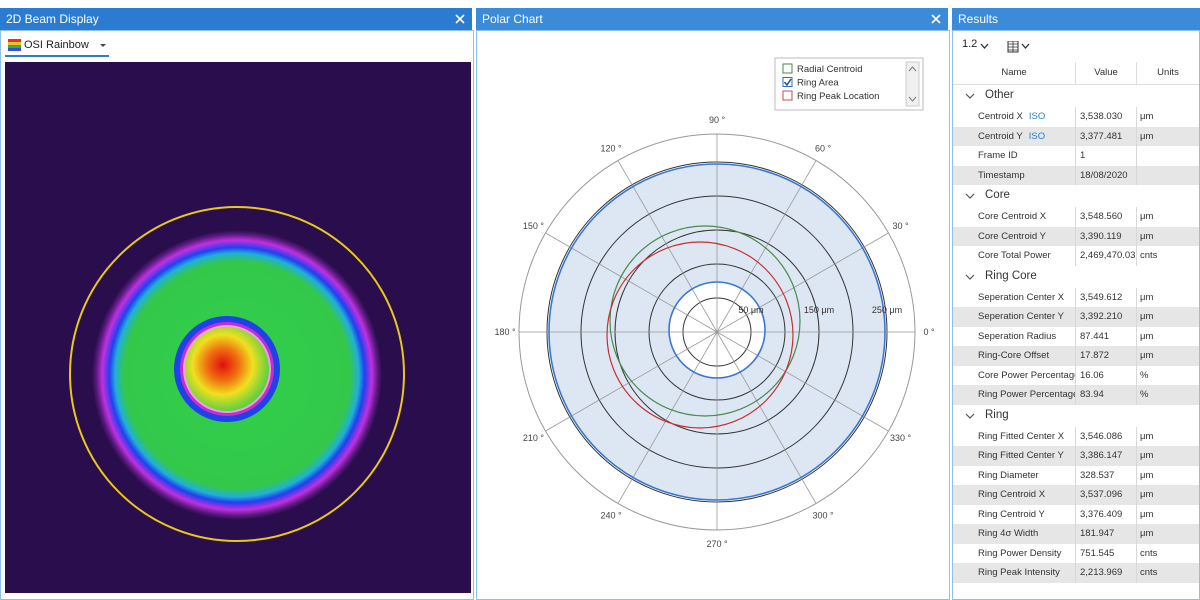 The height and width of the screenshot is (600, 1200). I want to click on name-cell: Core Power Percentage, so click(1014, 376).